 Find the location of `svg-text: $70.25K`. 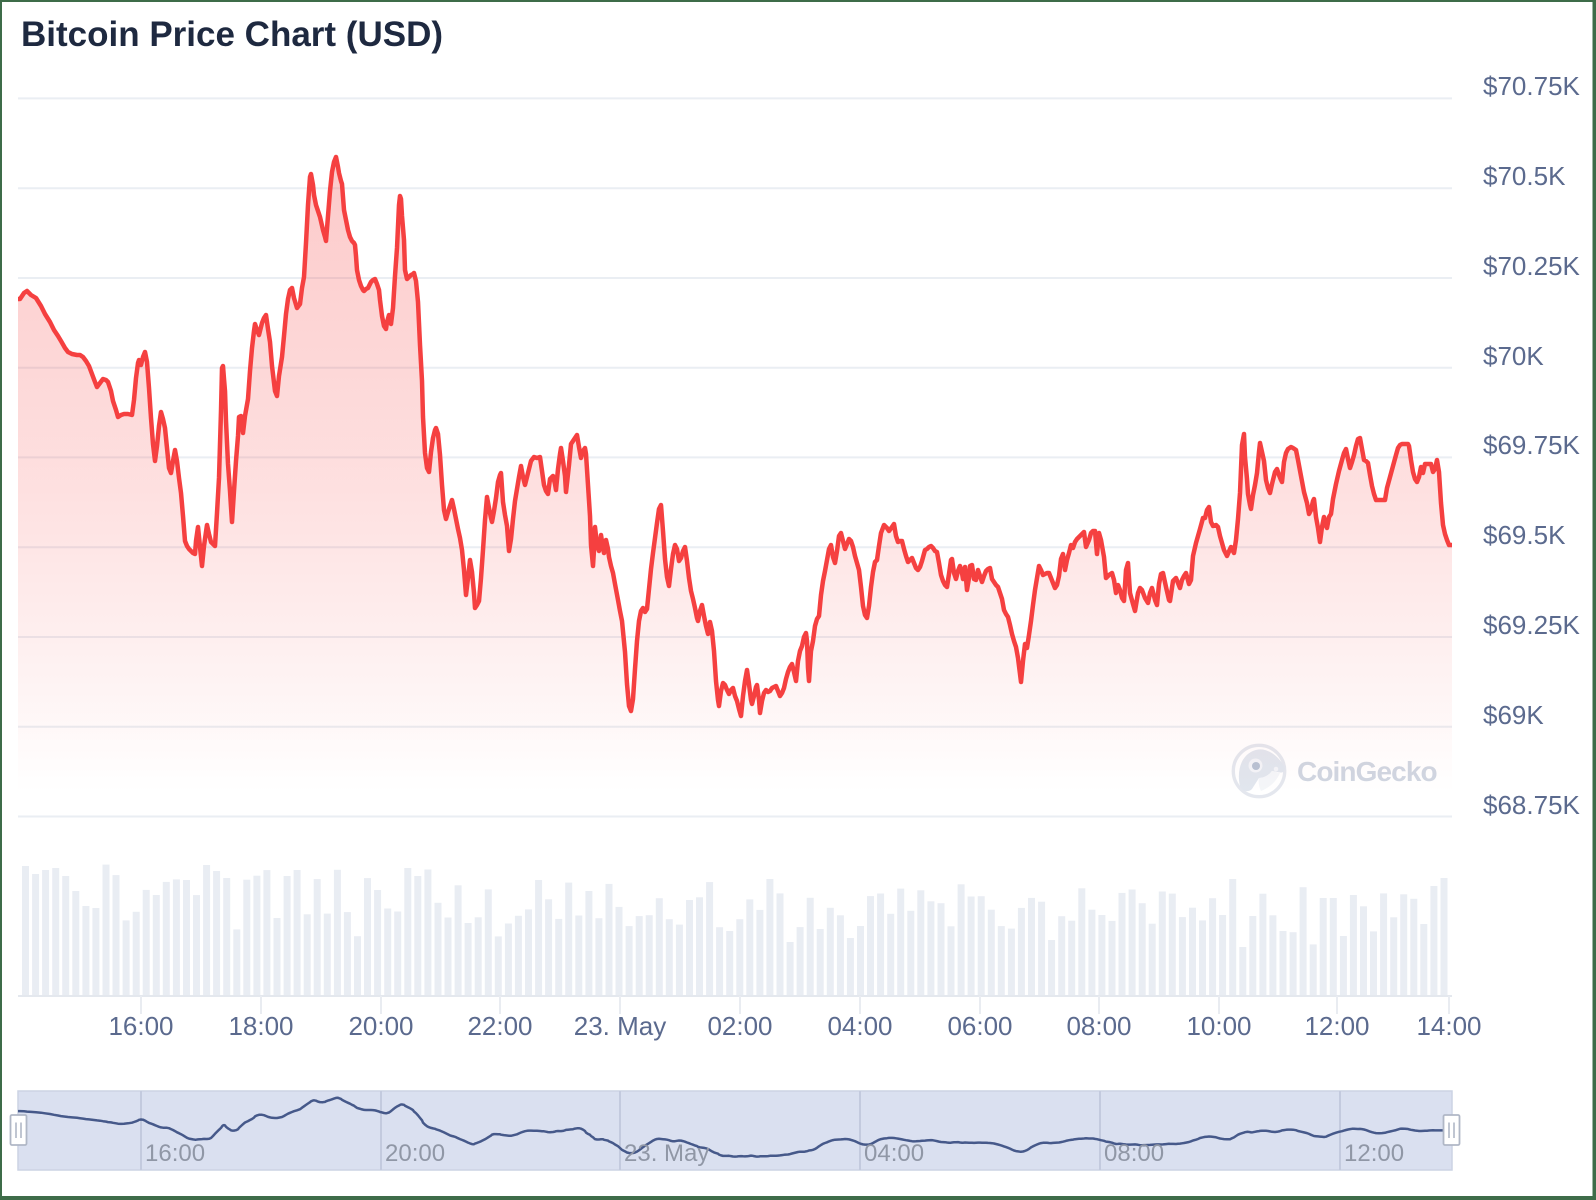

svg-text: $70.25K is located at coordinates (1532, 266).